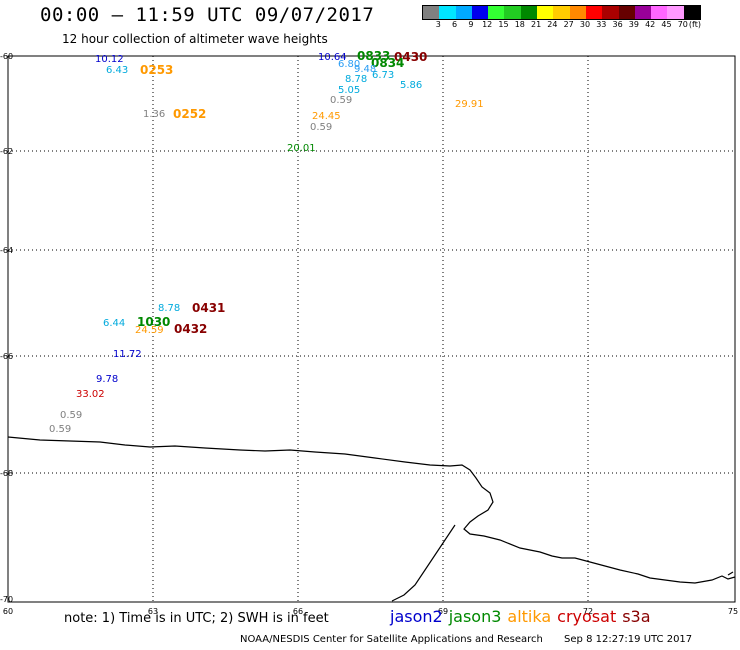 The height and width of the screenshot is (650, 740). I want to click on map-title: 00:00 – 11:59 UTC 09/07/2017, so click(207, 15).